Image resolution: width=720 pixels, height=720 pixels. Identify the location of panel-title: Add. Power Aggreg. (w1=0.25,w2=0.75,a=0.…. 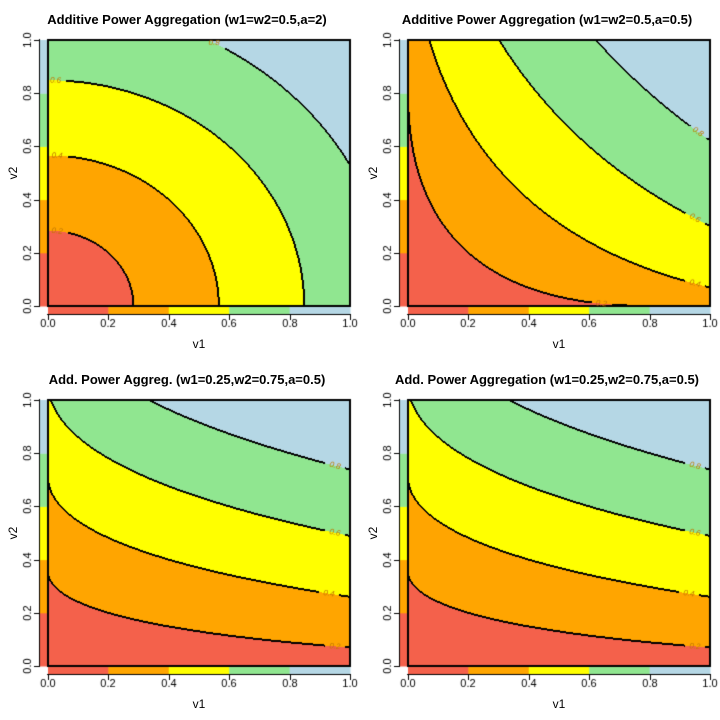
(187, 379).